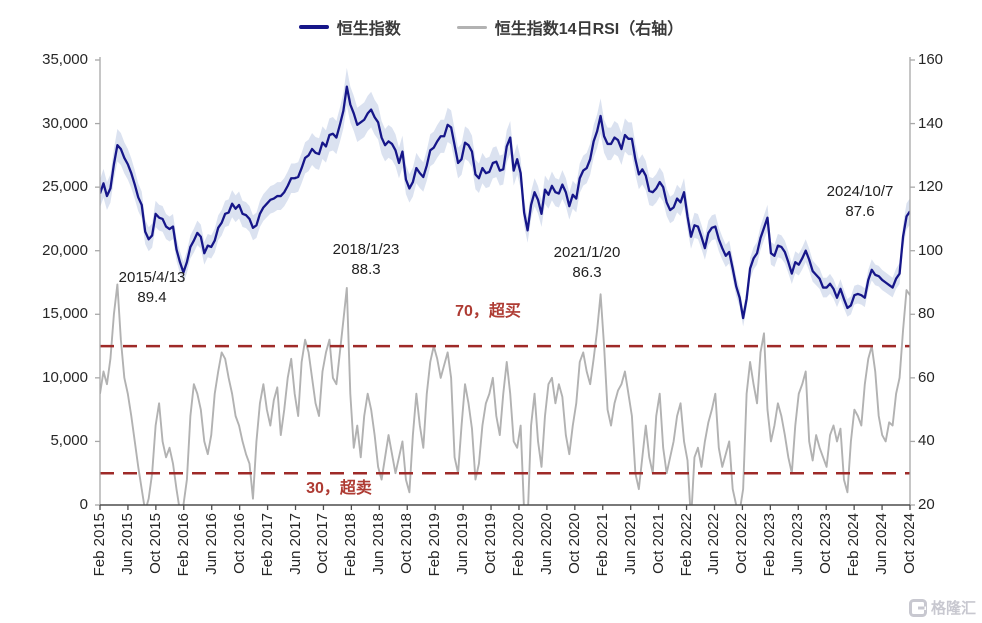 The width and height of the screenshot is (982, 623). What do you see at coordinates (546, 544) in the screenshot?
I see `x-axis-tick-label: Jun 2020` at bounding box center [546, 544].